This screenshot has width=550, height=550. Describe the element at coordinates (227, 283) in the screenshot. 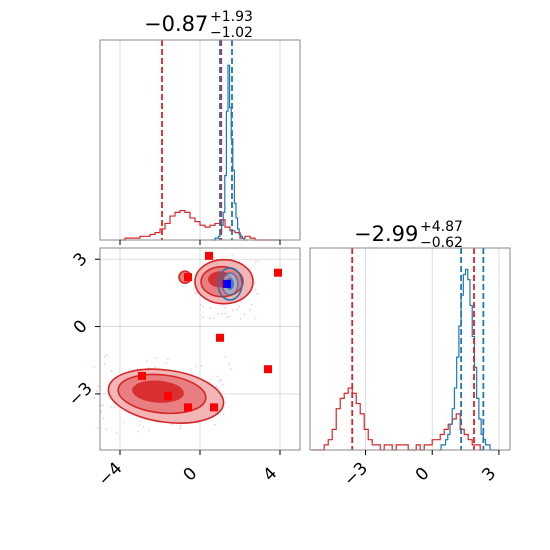

I see `blue-square-marker` at that location.